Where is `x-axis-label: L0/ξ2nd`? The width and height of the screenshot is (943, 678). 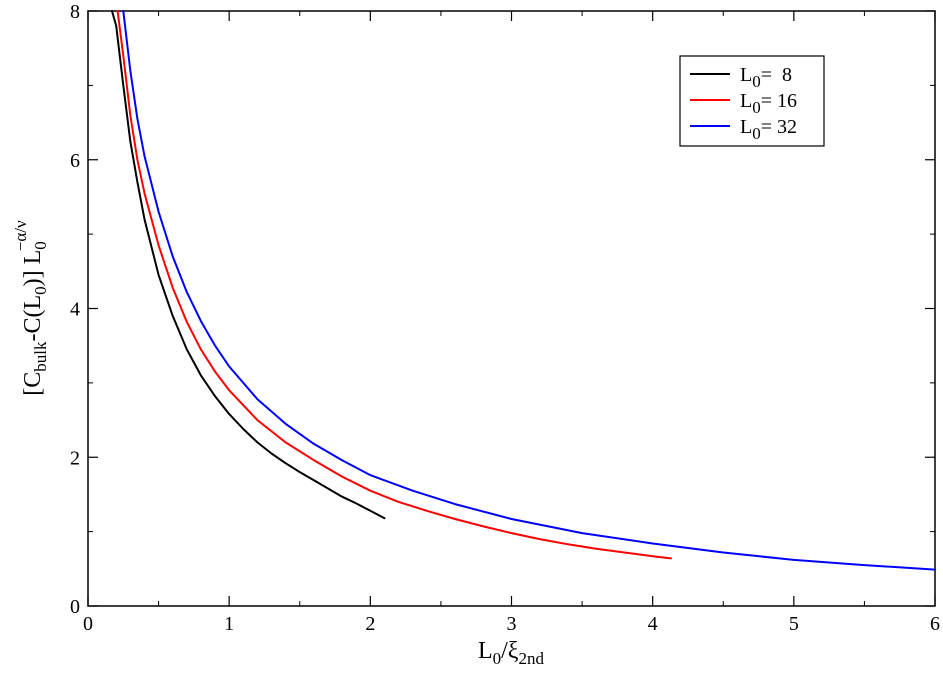
x-axis-label: L0/ξ2nd is located at coordinates (511, 653).